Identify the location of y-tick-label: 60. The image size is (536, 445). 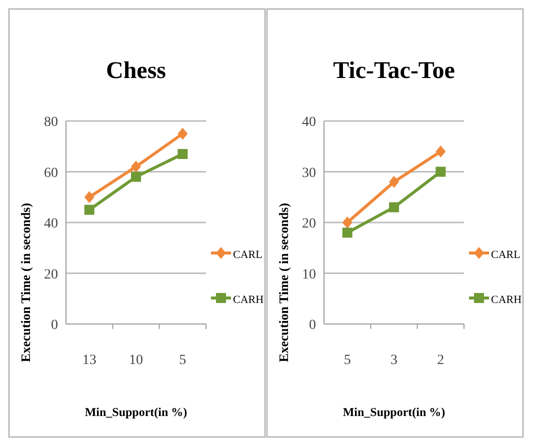
(51, 173).